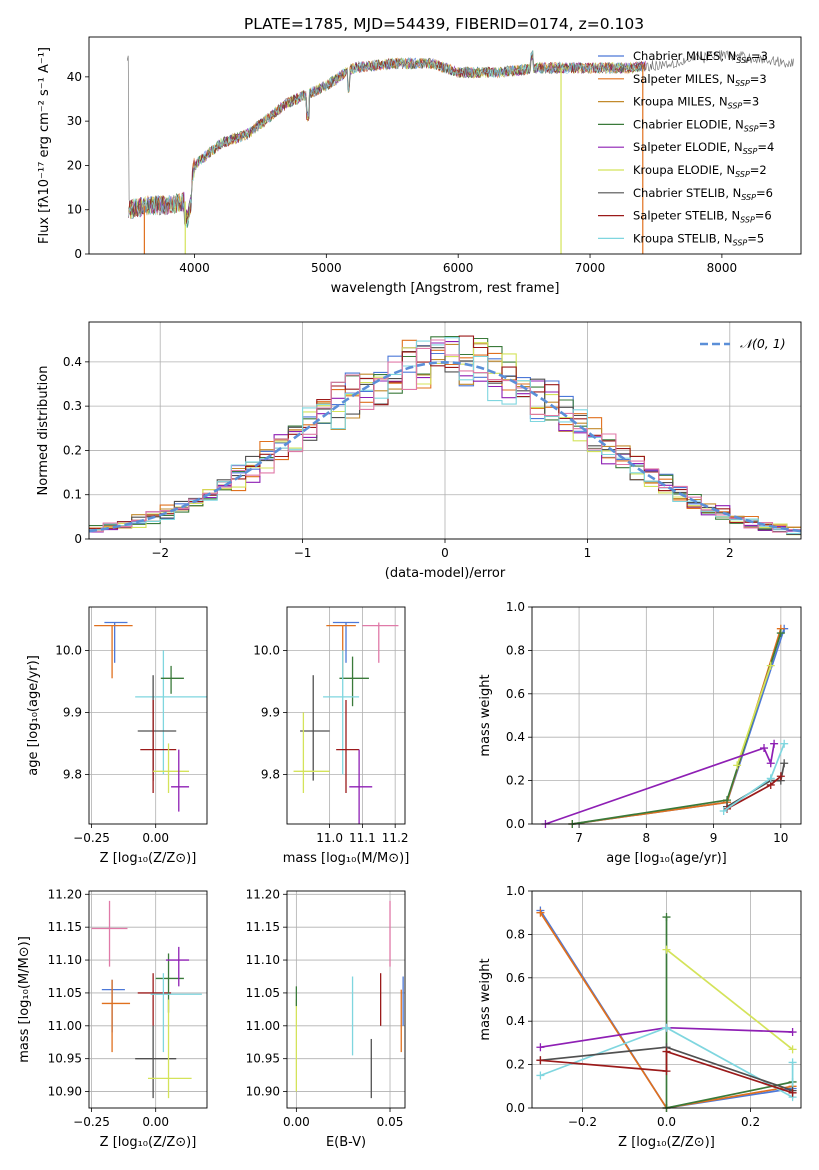  I want to click on legend-label: Chabrier STELIB, NSSP=6, so click(703, 194).